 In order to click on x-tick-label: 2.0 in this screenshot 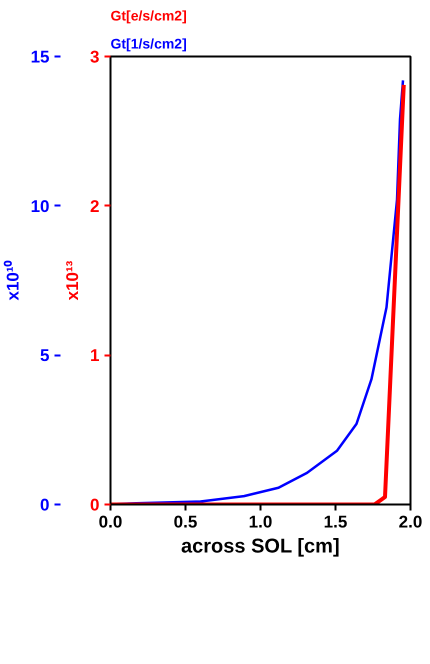, I will do `click(410, 522)`.